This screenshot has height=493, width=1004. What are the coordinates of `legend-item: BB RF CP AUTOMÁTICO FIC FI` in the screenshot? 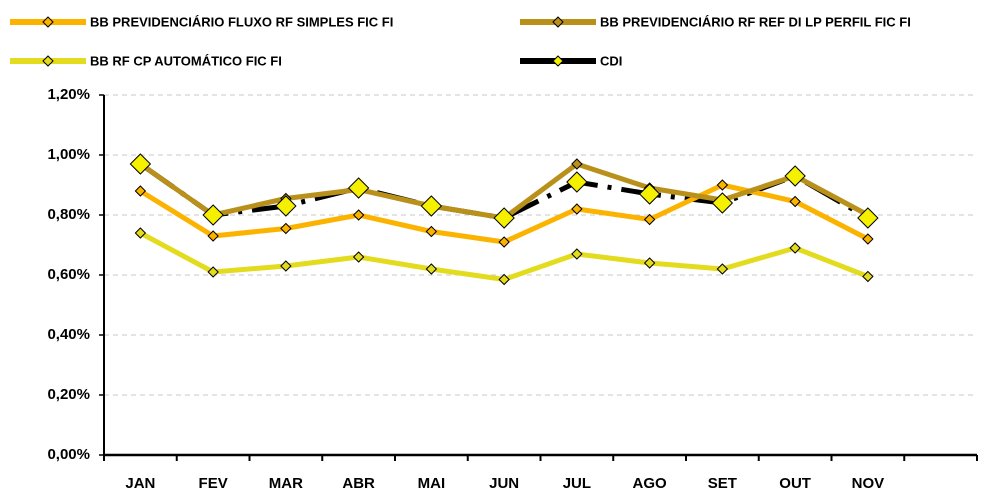 It's located at (146, 60).